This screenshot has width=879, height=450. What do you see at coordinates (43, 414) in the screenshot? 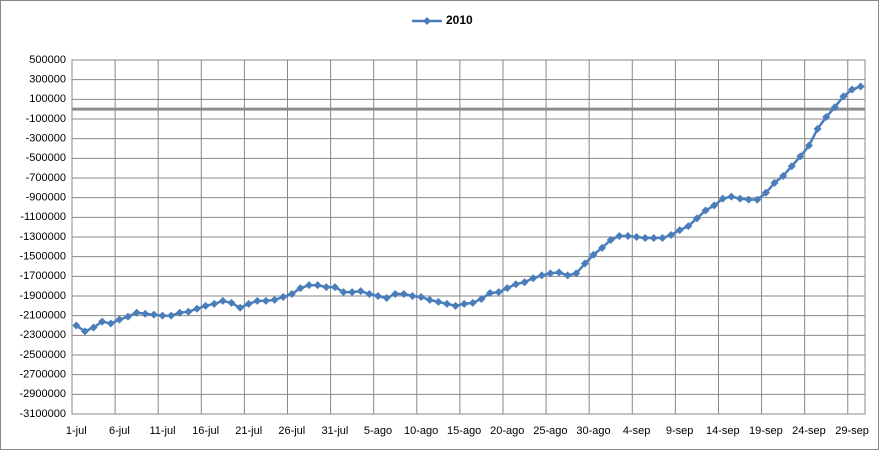
I see `y-tick-label: -3100000` at bounding box center [43, 414].